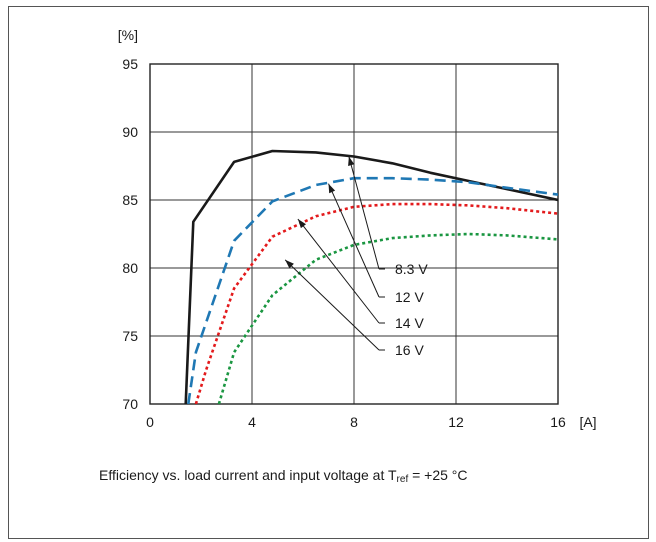 This screenshot has height=542, width=656. What do you see at coordinates (438, 475) in the screenshot?
I see `caption-suffix: = +25 °C` at bounding box center [438, 475].